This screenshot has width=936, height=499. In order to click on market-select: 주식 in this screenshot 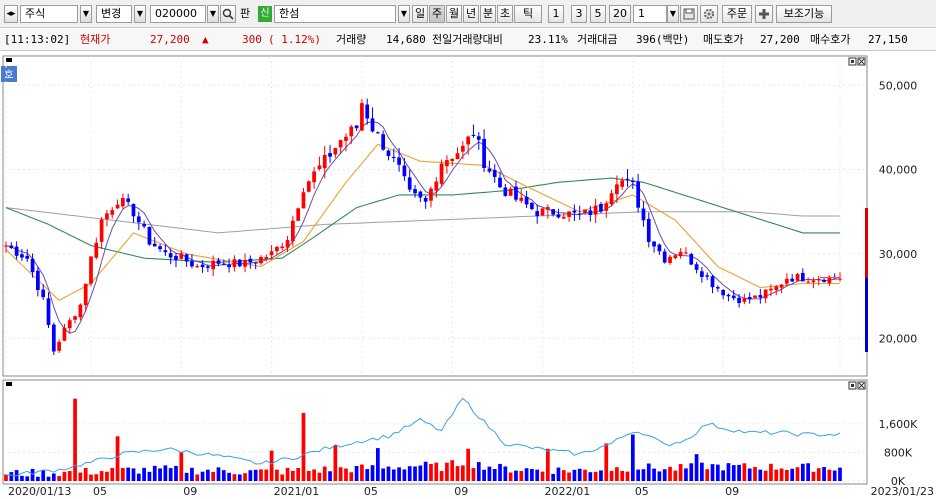, I will do `click(49, 14)`.